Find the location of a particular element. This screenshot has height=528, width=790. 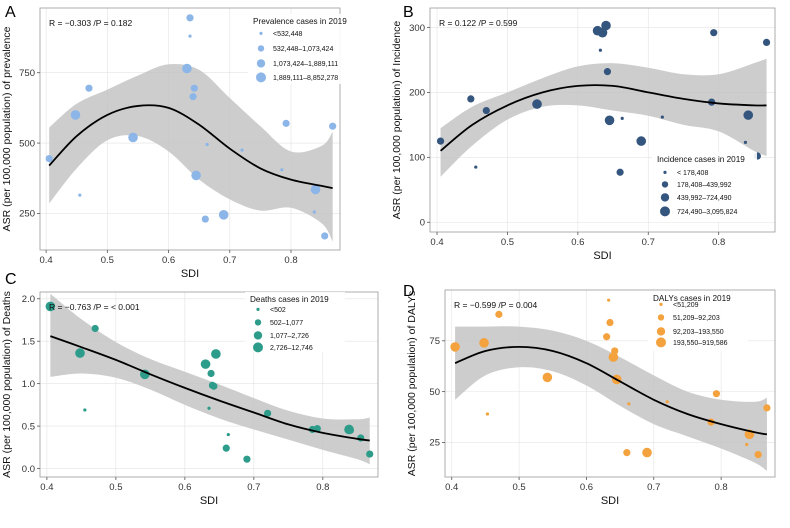

panel-label: D is located at coordinates (409, 291).